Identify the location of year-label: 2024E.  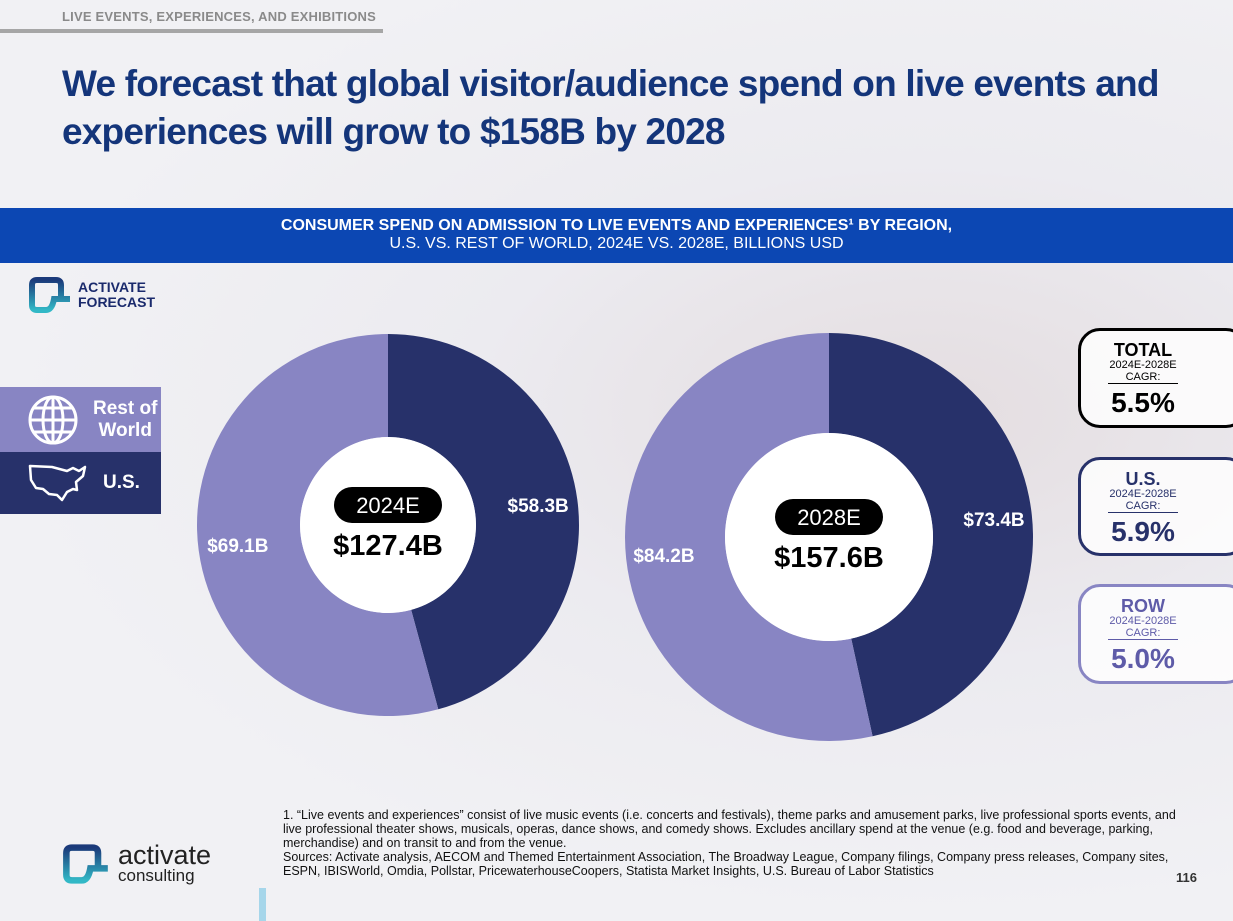
(388, 505).